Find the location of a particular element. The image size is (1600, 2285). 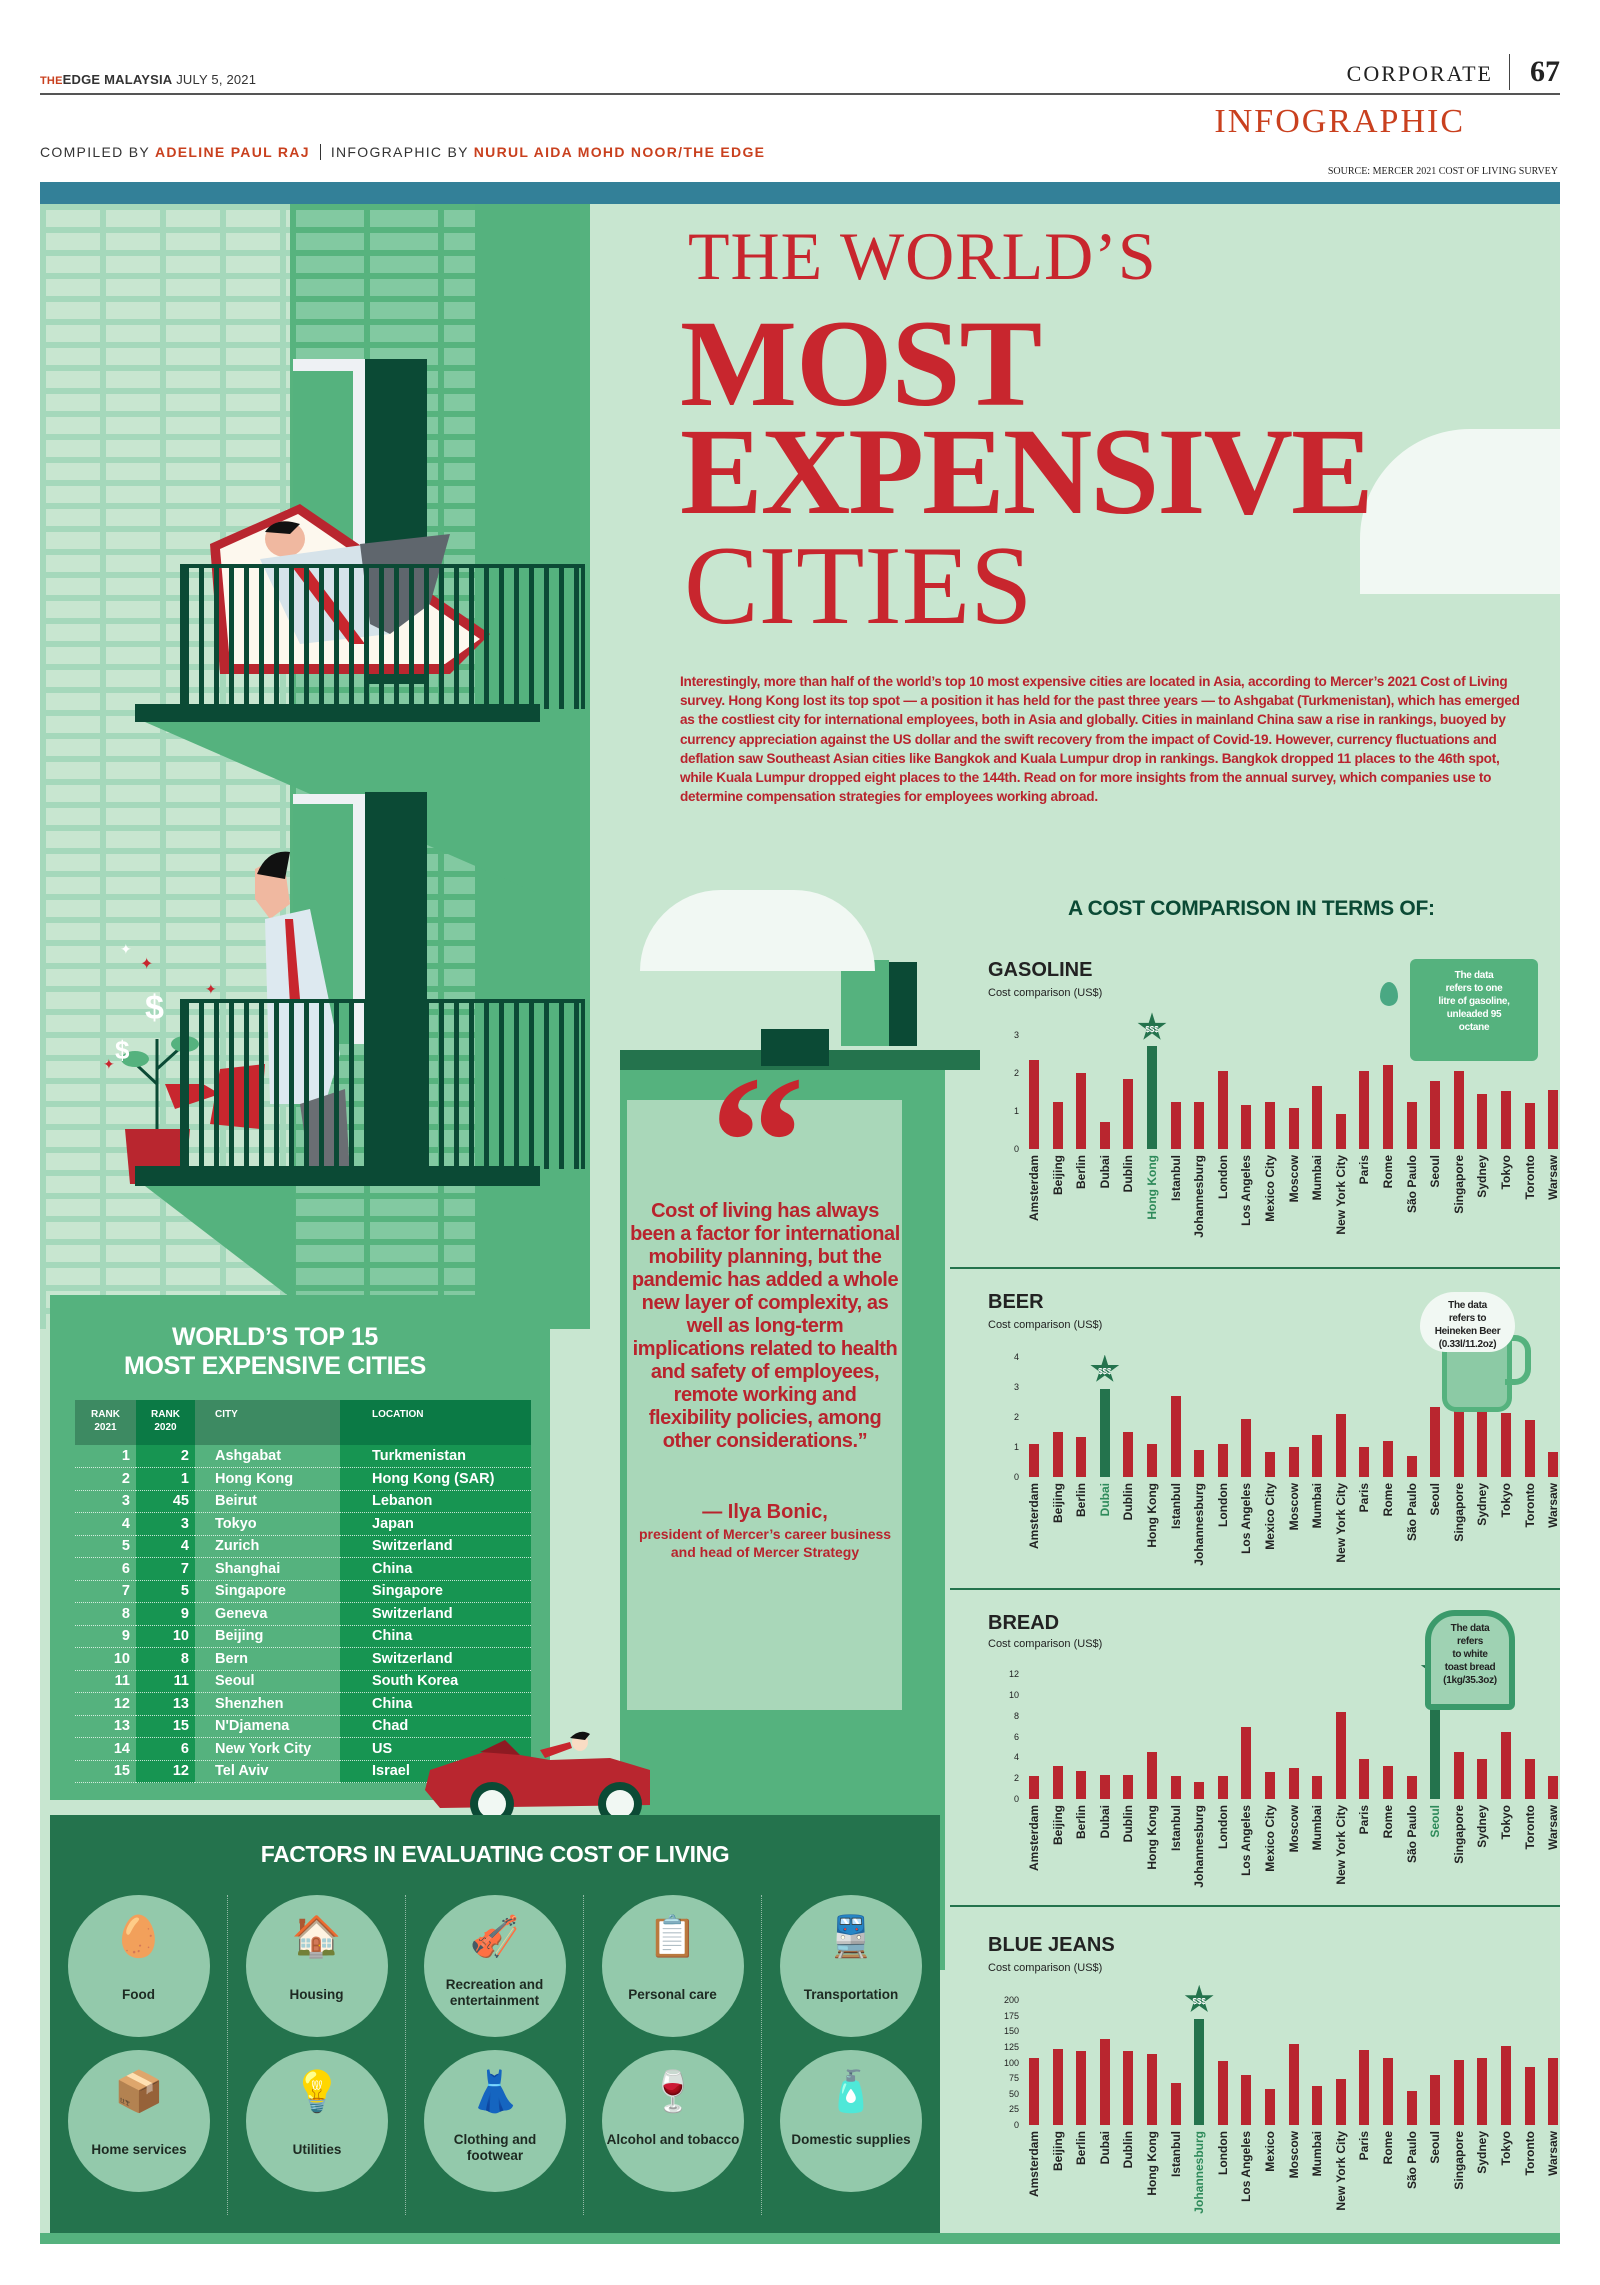

y-tick-label: 10 is located at coordinates (1013, 1694).